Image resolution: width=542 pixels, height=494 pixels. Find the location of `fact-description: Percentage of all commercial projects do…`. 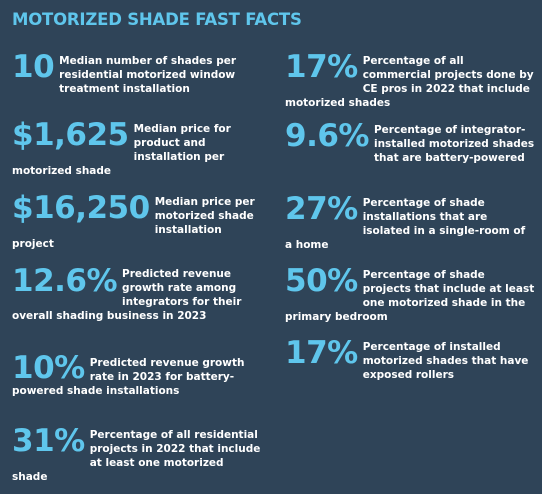

fact-description: Percentage of all commercial projects do… is located at coordinates (409, 82).